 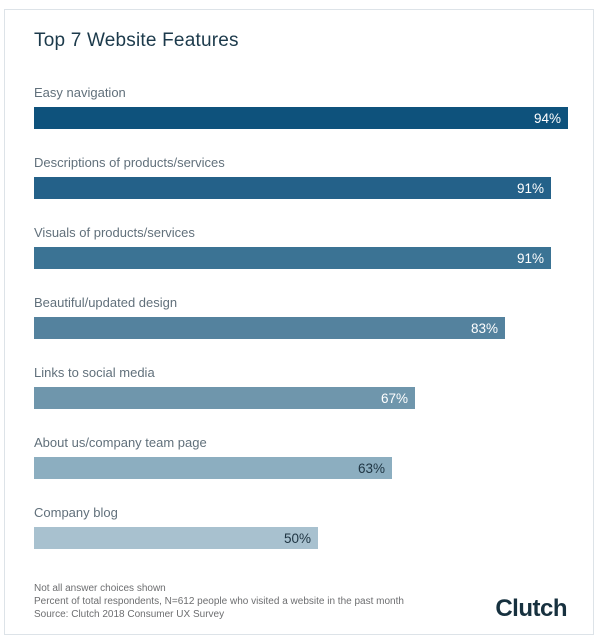 I want to click on bar-easy-navigation: 94%, so click(x=301, y=118).